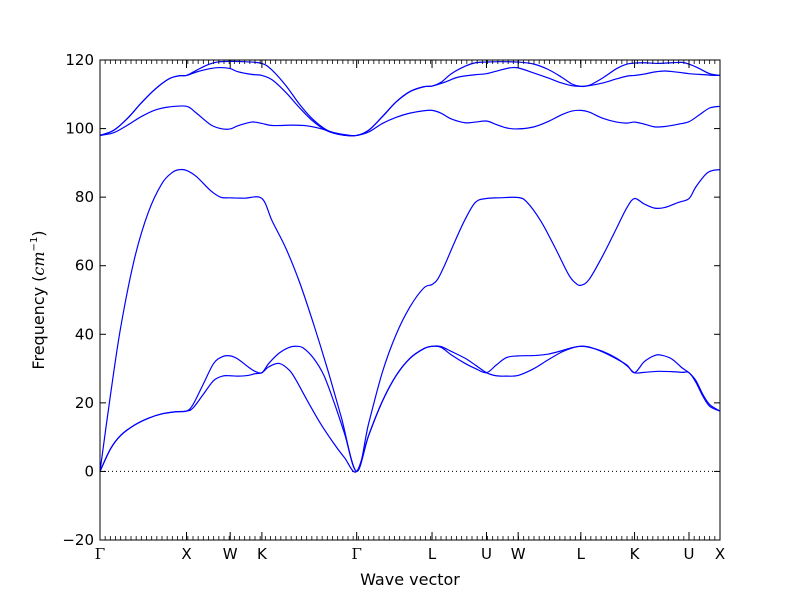  Describe the element at coordinates (410, 579) in the screenshot. I see `x-axis-title: Wave vector` at that location.